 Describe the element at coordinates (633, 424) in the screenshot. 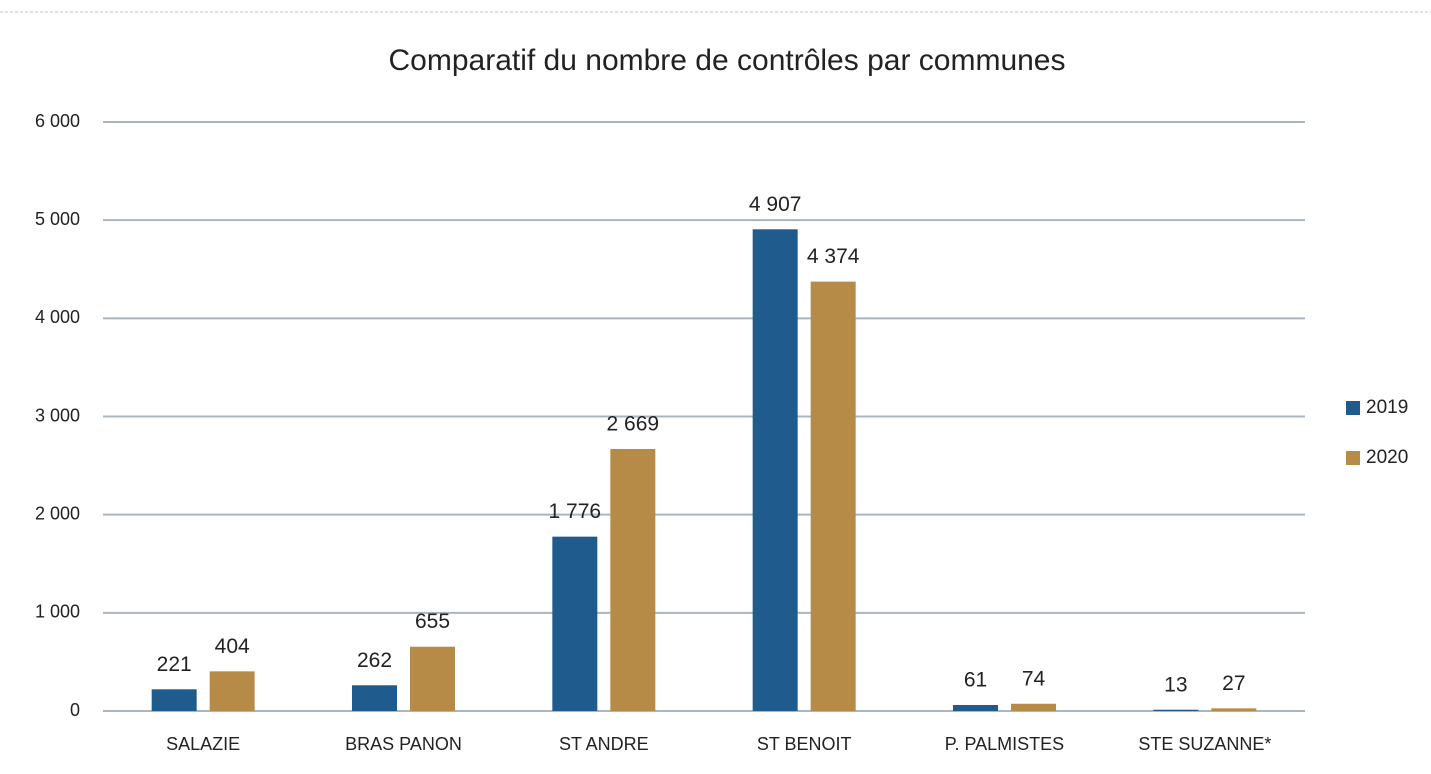

I see `data-label: 2 669` at that location.